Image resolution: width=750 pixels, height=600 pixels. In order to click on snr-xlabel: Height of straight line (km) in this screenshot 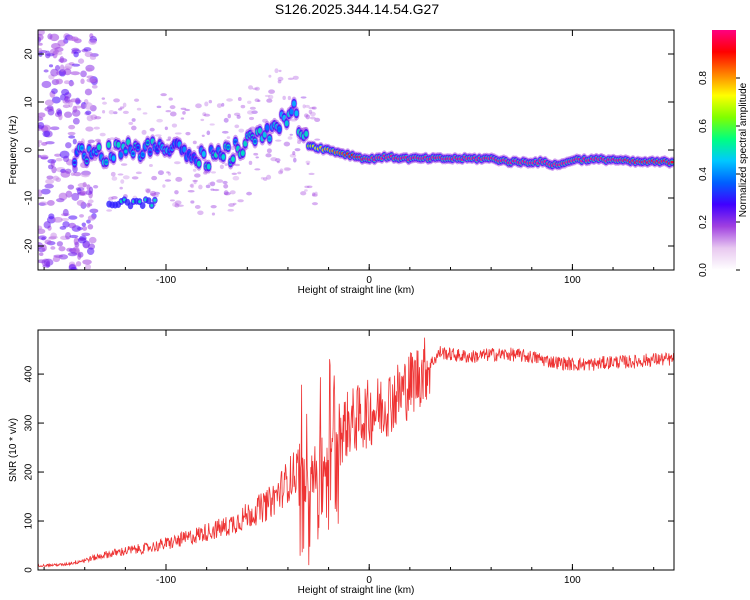, I will do `click(356, 590)`.